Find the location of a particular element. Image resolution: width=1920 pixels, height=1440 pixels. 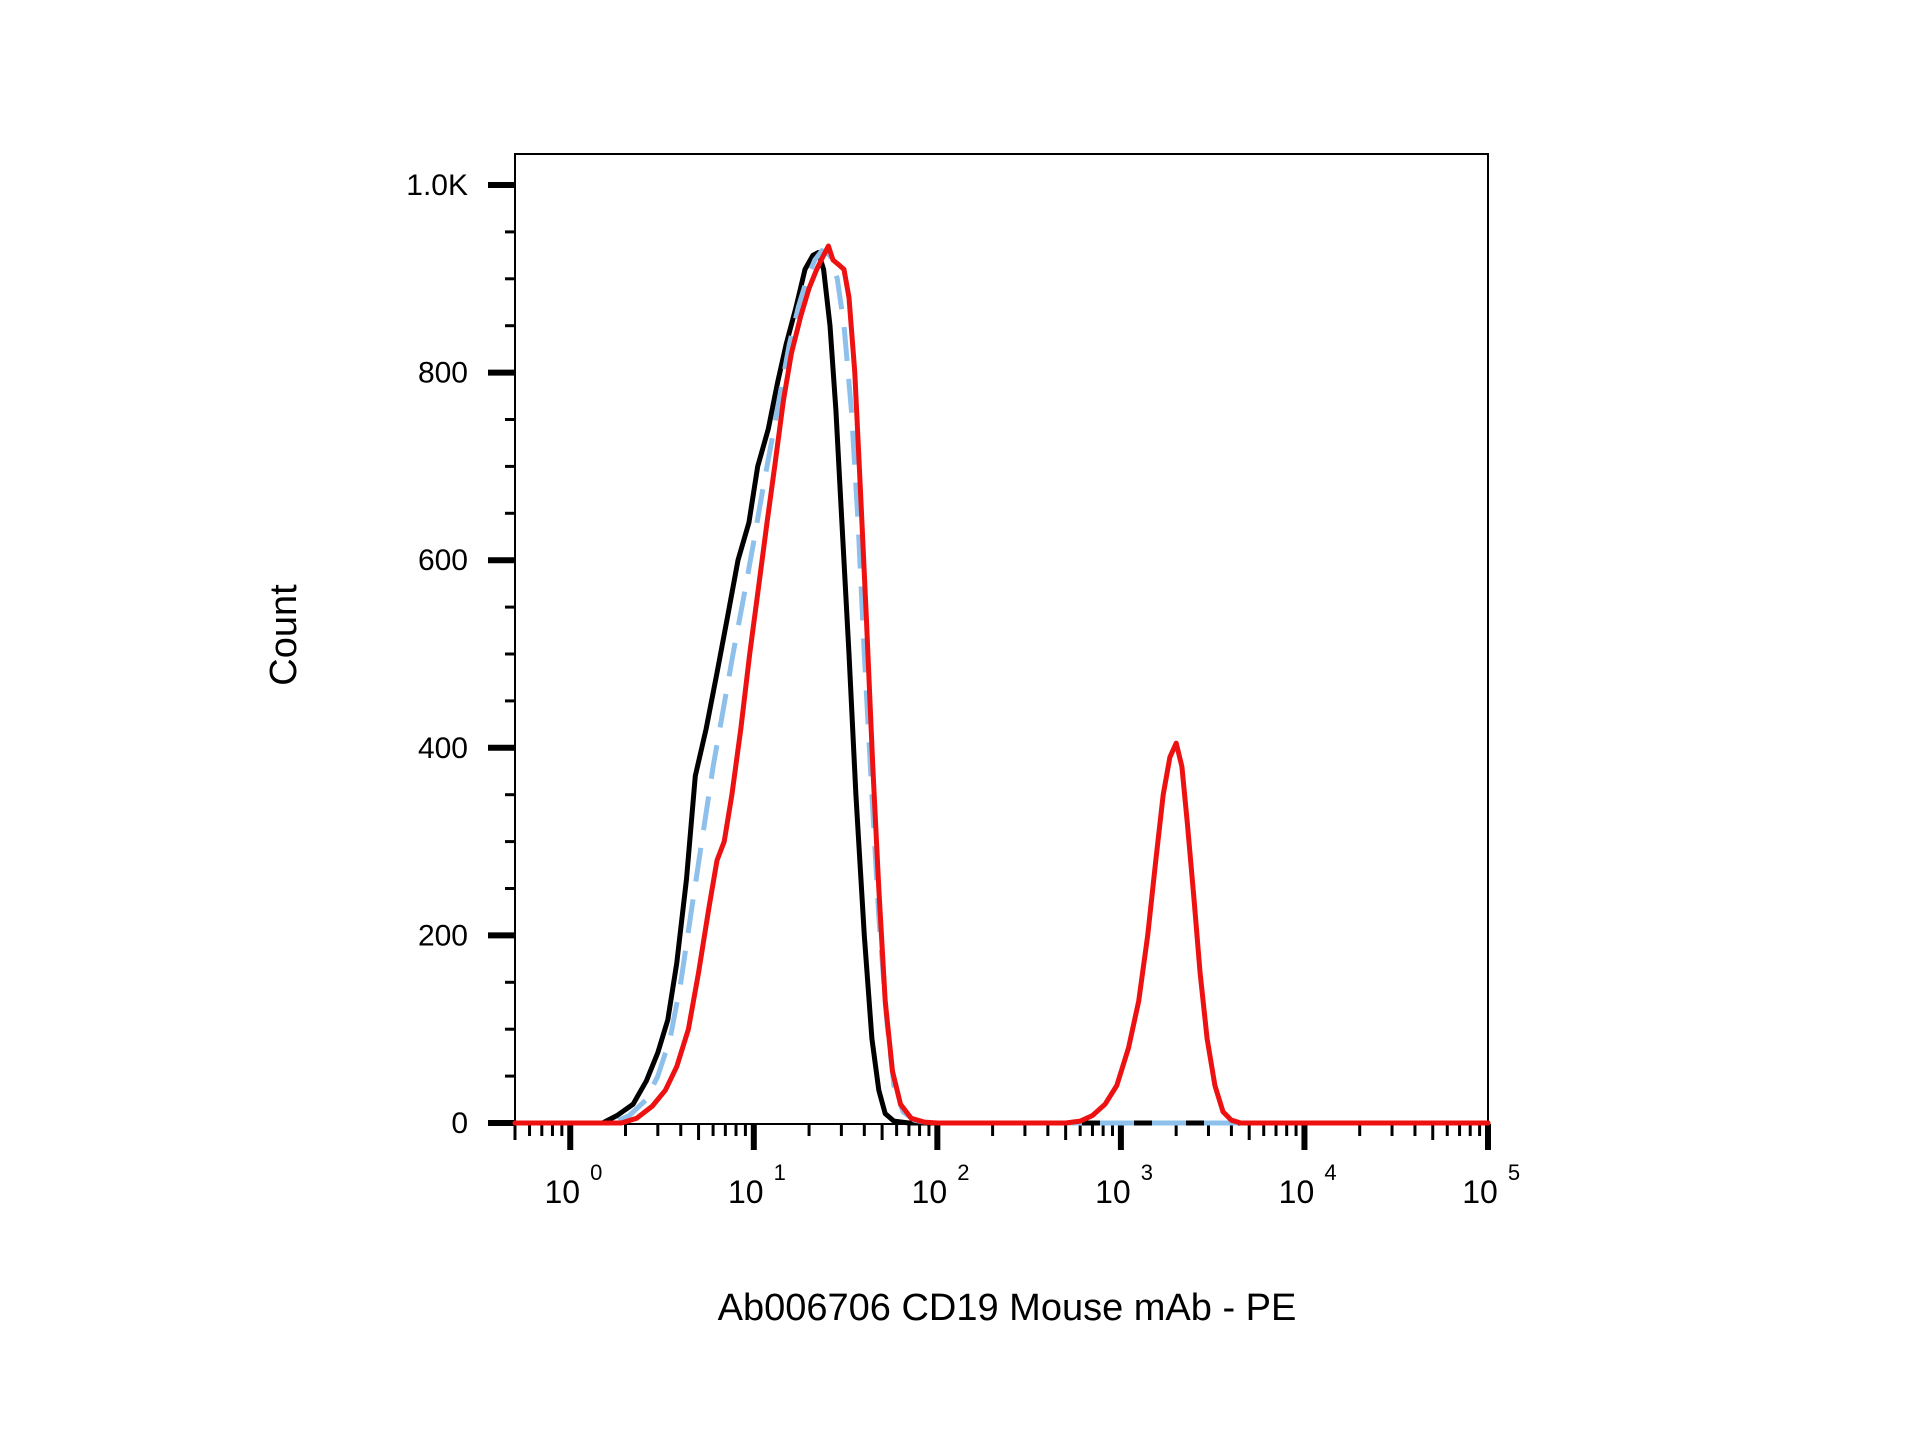

x-tick-exponent: 3 is located at coordinates (1147, 1172).